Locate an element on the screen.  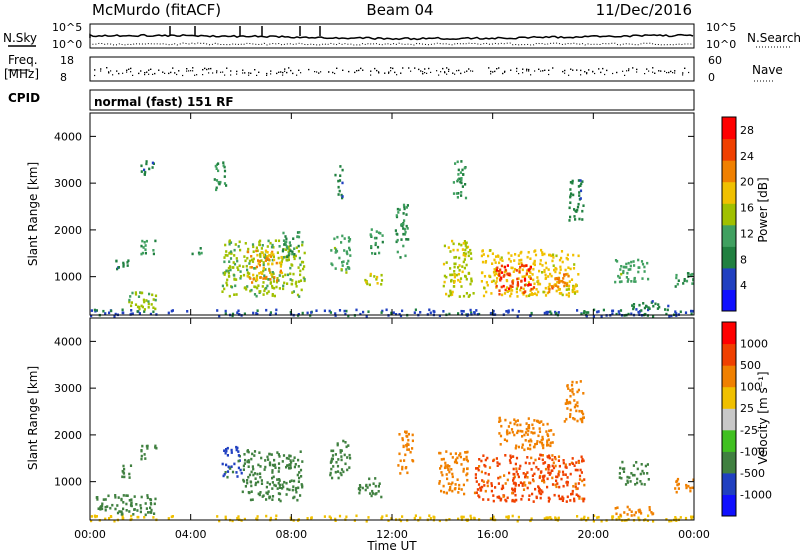
velocity-colorbar-label: Velocity [m s⁻¹] is located at coordinates (763, 417).